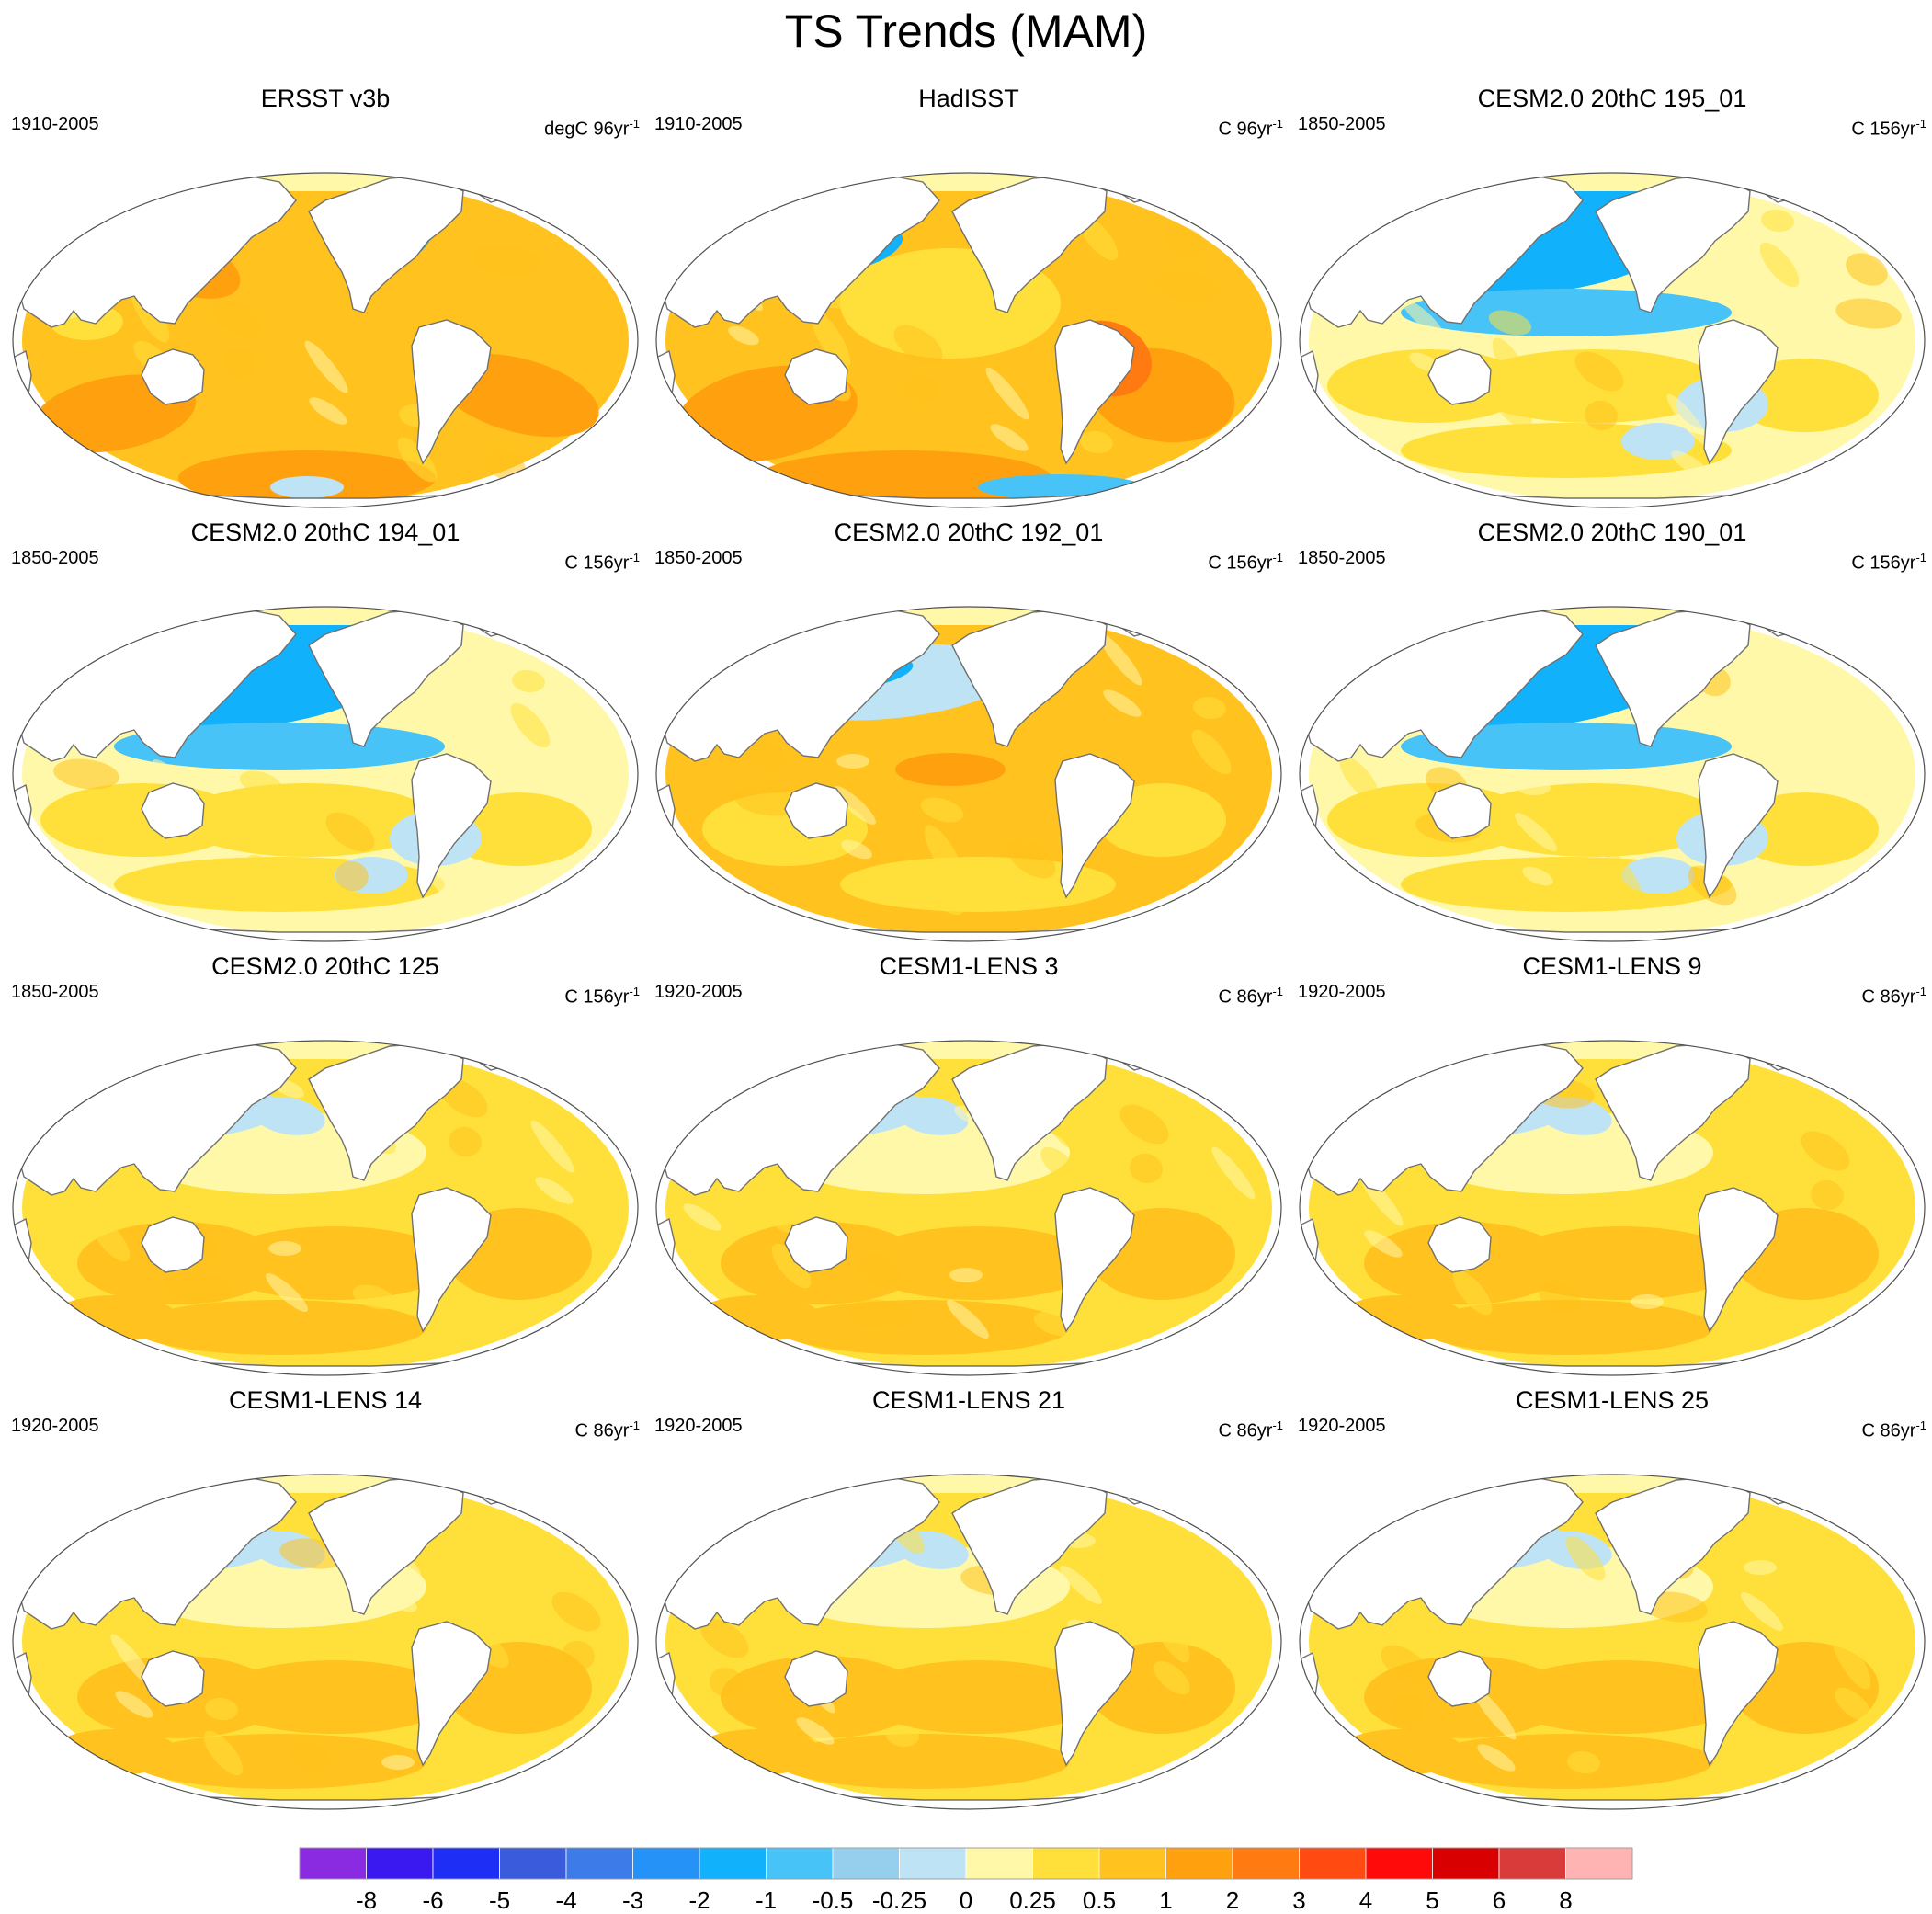  I want to click on colorbar-tick-label: -0.5, so click(834, 1900).